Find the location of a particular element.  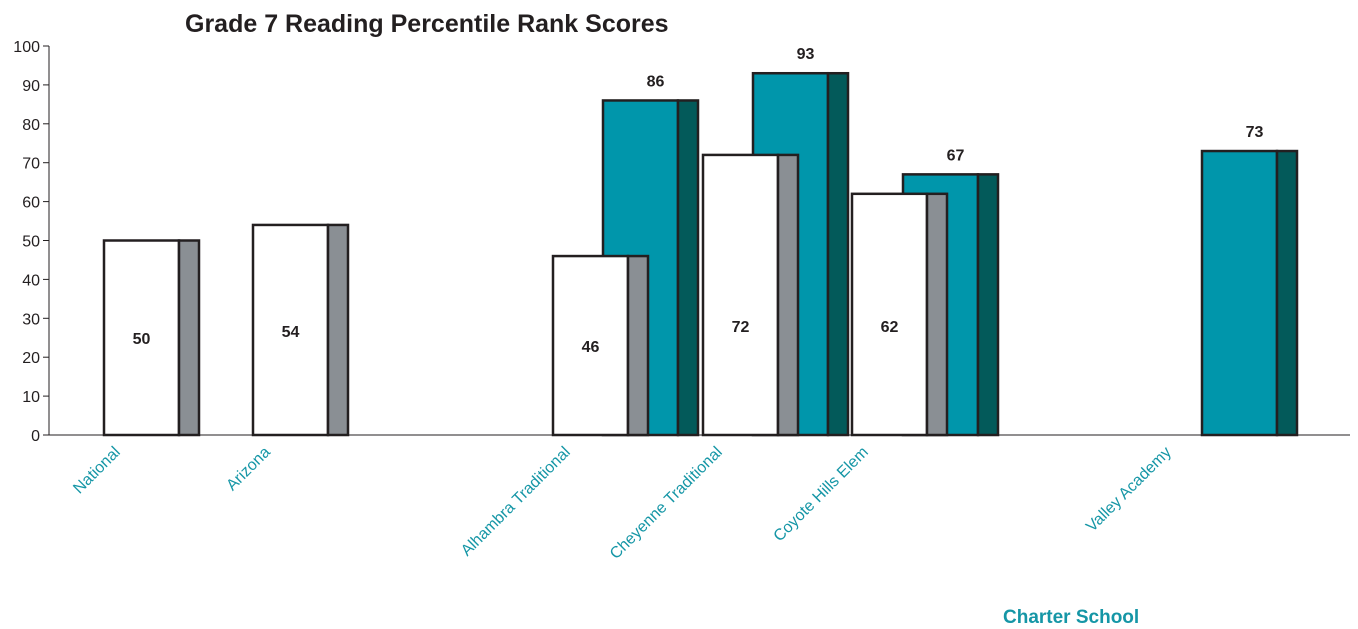

data-label: 93 is located at coordinates (806, 54).